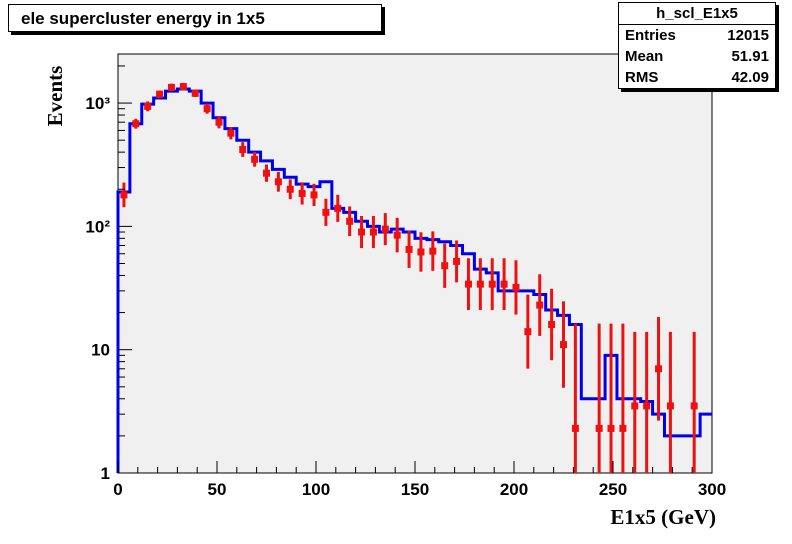  Describe the element at coordinates (105, 473) in the screenshot. I see `y-tick-label: 1` at that location.